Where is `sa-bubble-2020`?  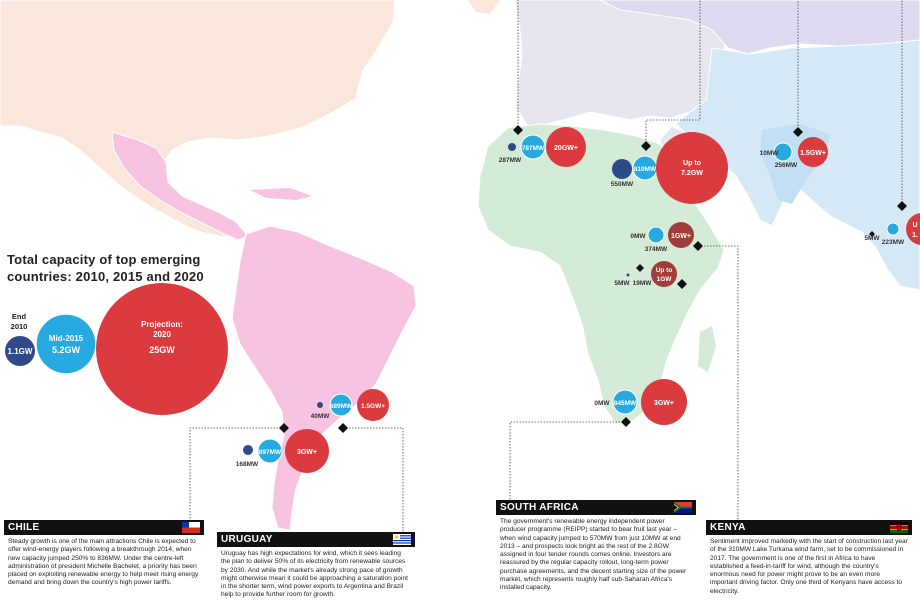 sa-bubble-2020 is located at coordinates (664, 402).